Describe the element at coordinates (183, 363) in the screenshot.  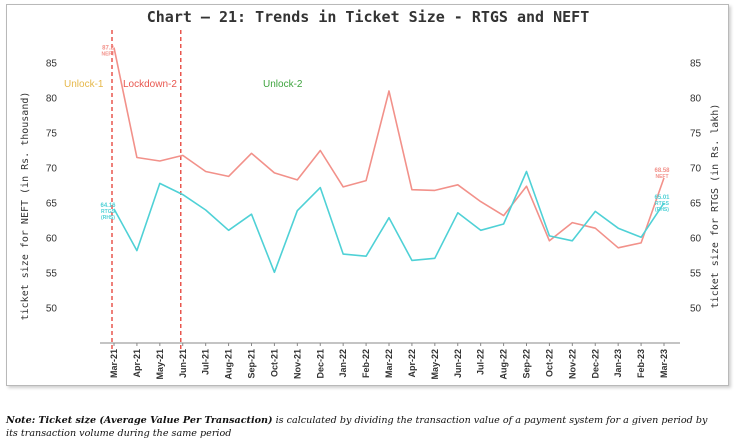
I see `x-tick-Jun-21: Jun-21` at that location.